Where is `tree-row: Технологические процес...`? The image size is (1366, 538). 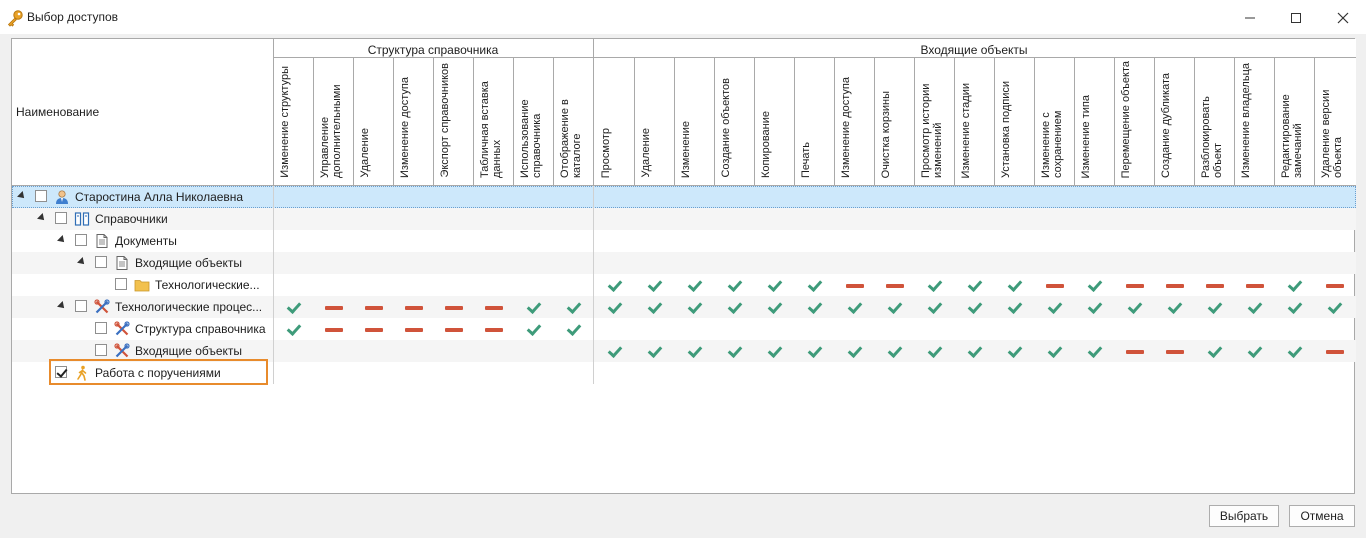
tree-row: Технологические процес... is located at coordinates (684, 307).